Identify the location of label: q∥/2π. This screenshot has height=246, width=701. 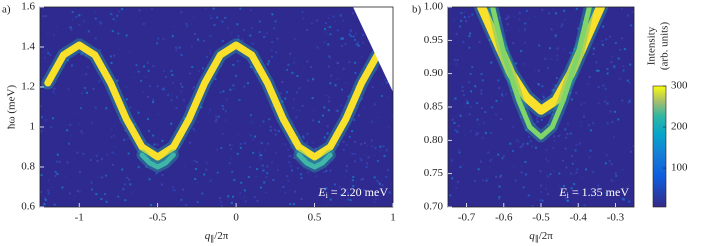
(541, 236).